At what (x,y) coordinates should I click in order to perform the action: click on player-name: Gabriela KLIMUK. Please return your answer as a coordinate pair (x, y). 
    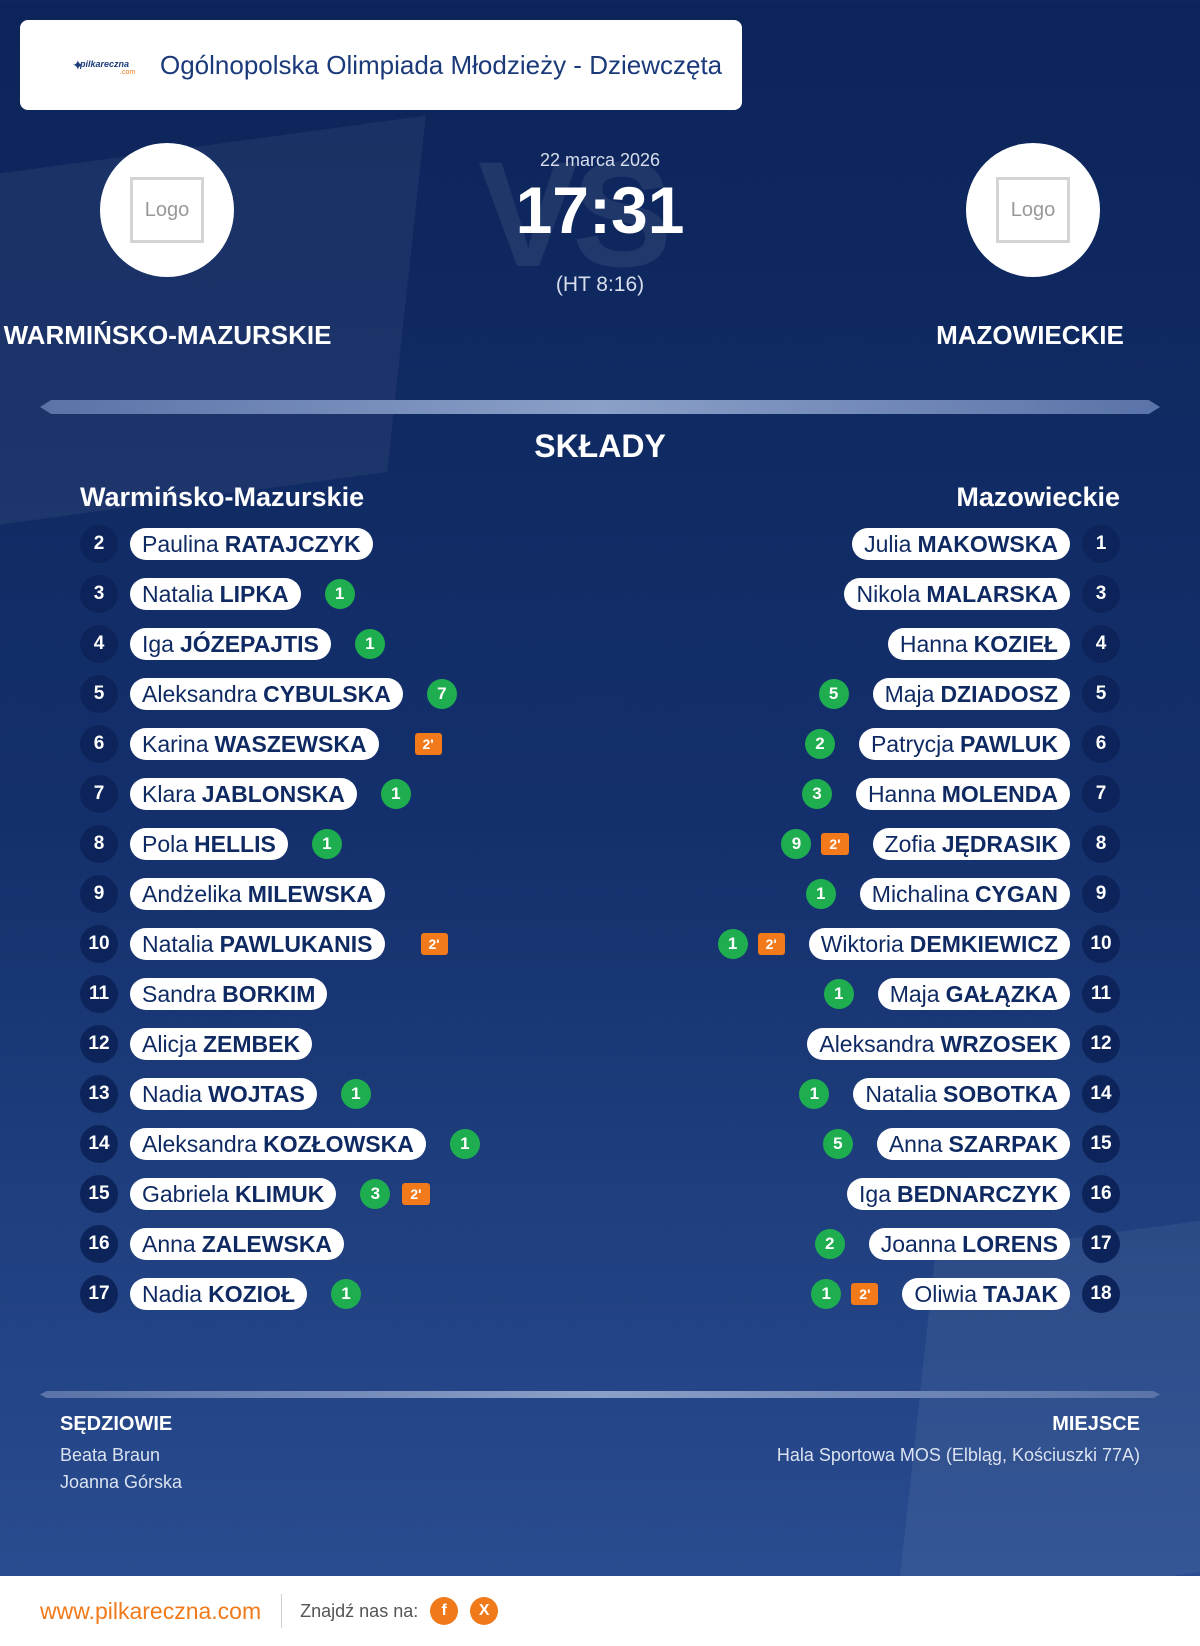
    Looking at the image, I should click on (233, 1194).